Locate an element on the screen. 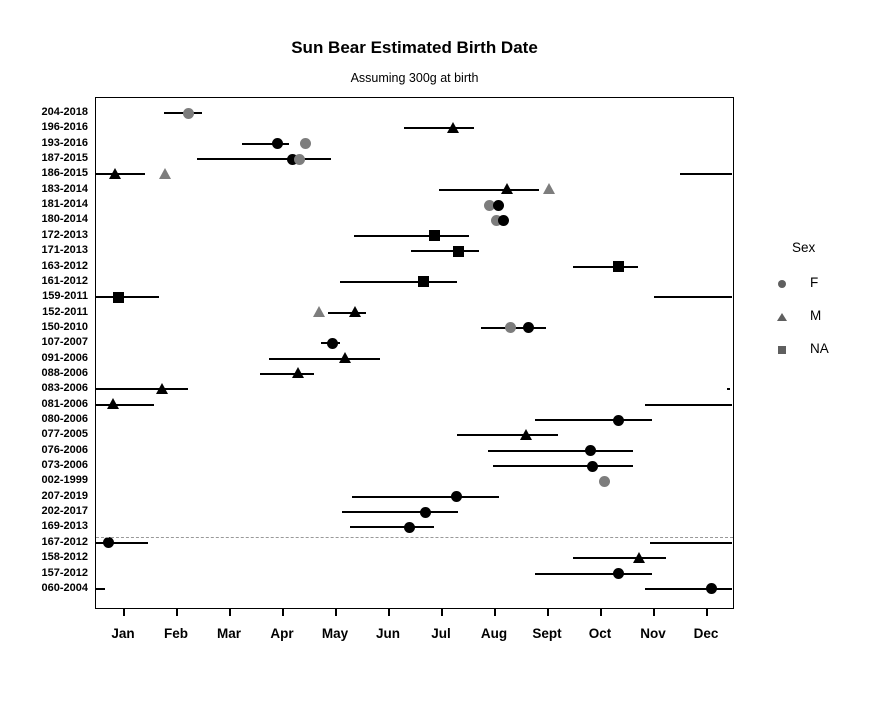 This screenshot has width=889, height=705. row-label: 159-2011 is located at coordinates (65, 296).